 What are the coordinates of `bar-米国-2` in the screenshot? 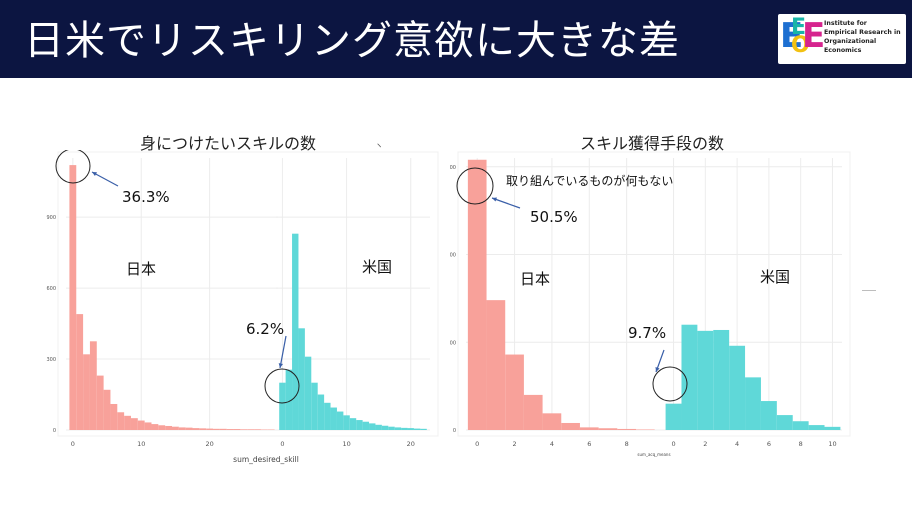 It's located at (705, 380).